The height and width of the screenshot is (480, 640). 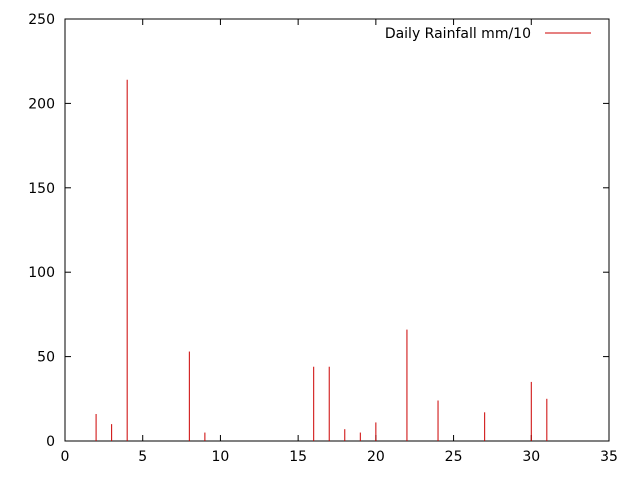 What do you see at coordinates (609, 457) in the screenshot?
I see `x-tick-label: 35` at bounding box center [609, 457].